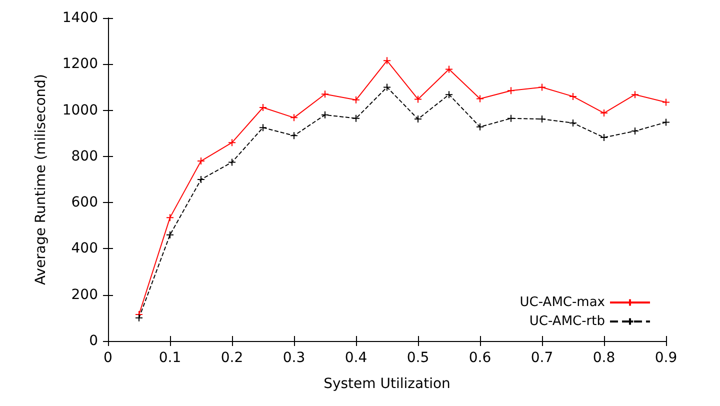  I want to click on y-tick-label: 0, so click(93, 341).